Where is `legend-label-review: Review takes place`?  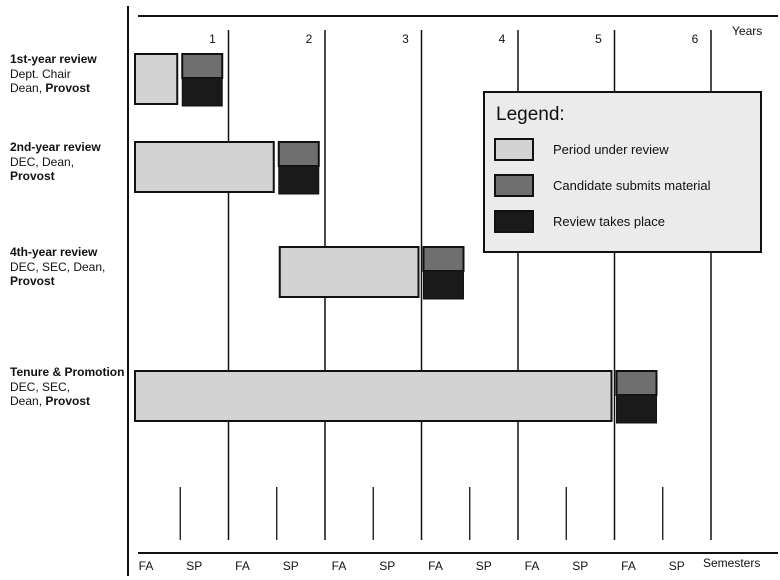 legend-label-review: Review takes place is located at coordinates (609, 221).